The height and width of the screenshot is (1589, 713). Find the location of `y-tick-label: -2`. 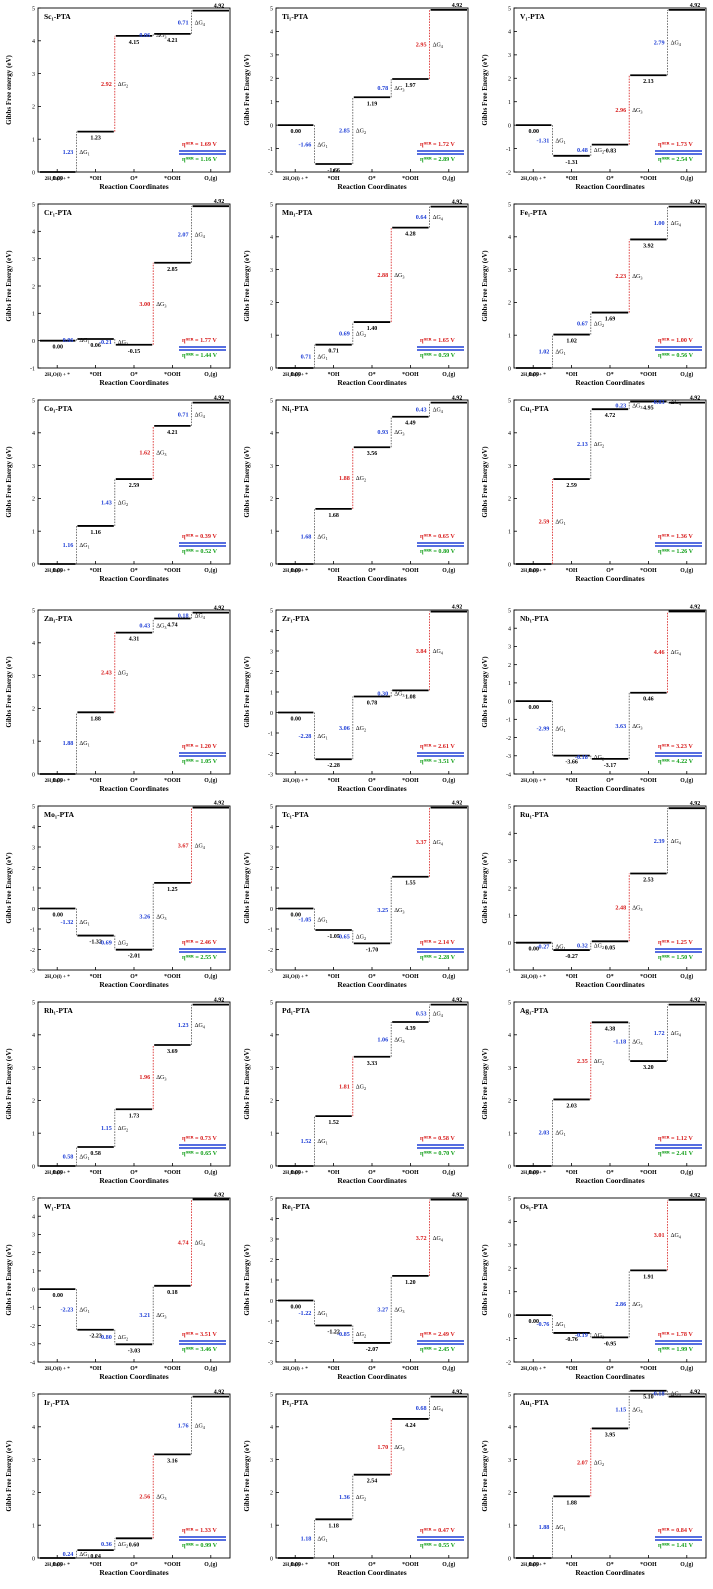

y-tick-label: -2 is located at coordinates (508, 1363).